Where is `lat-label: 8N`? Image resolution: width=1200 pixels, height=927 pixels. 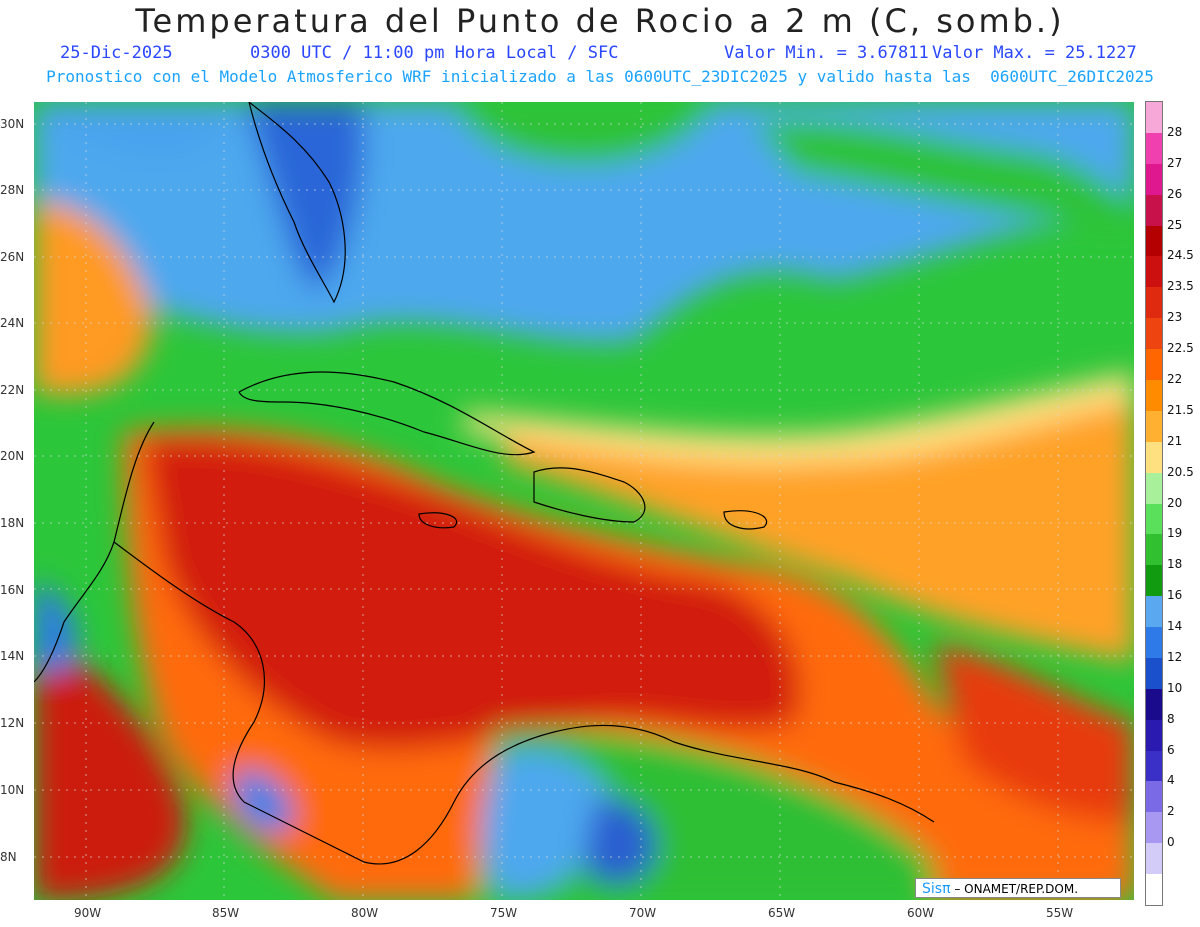
lat-label: 8N is located at coordinates (8, 857).